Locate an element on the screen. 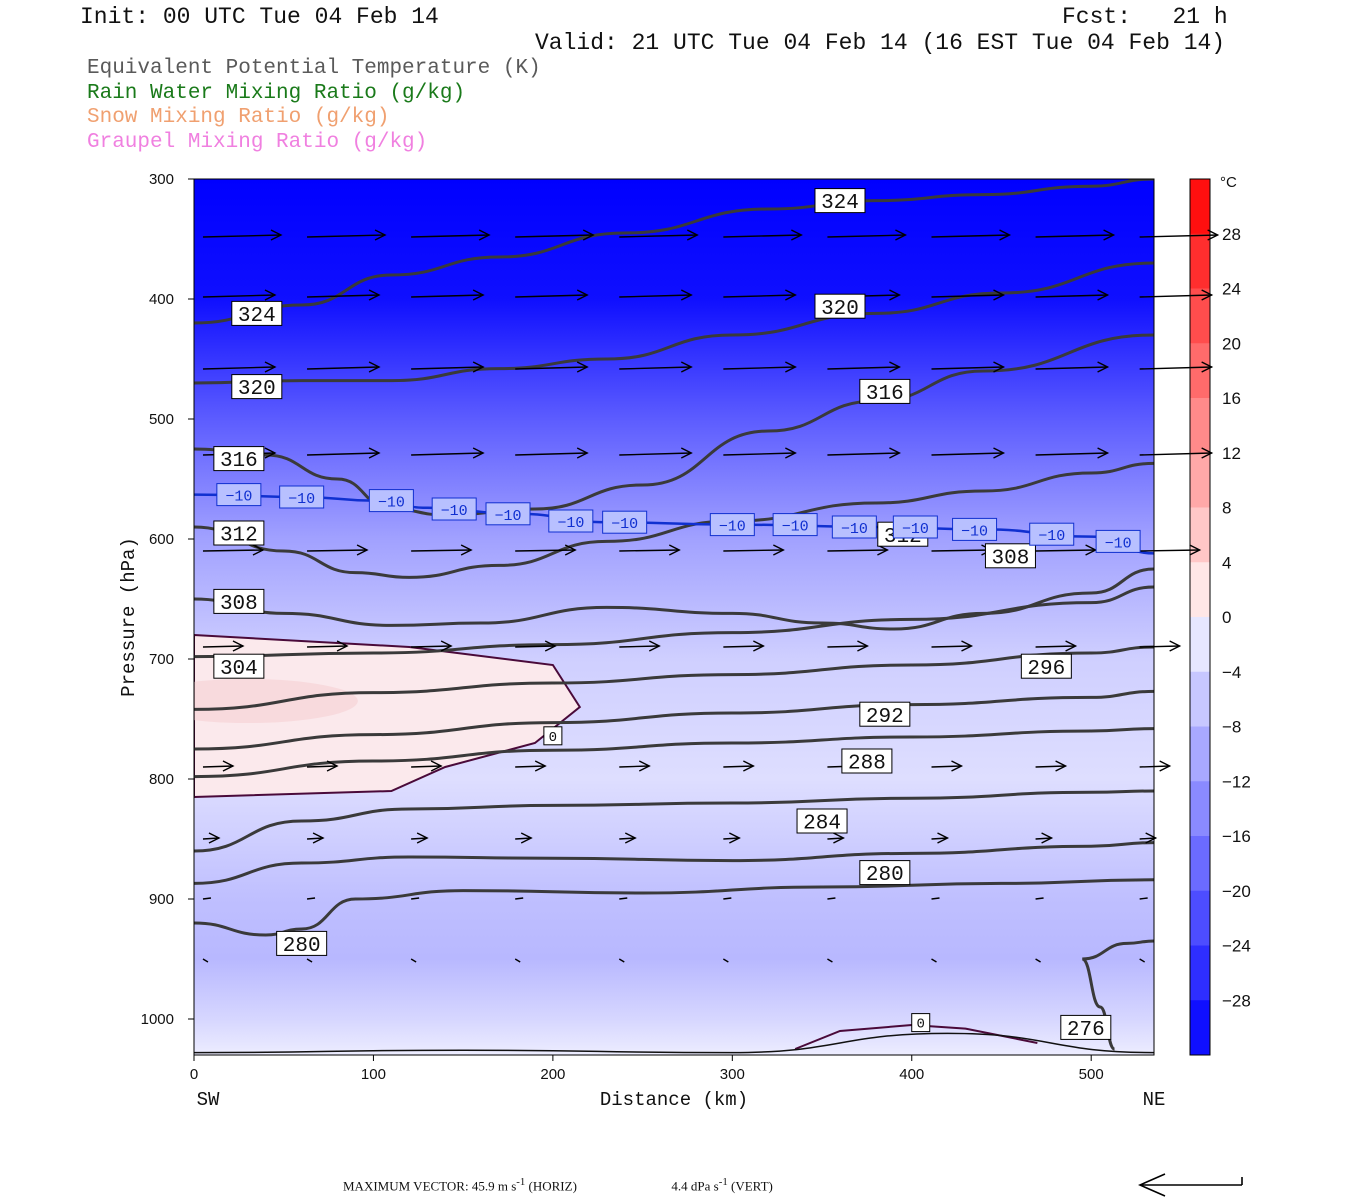 The image size is (1350, 1200). y-tick-label: 700 is located at coordinates (161, 659).